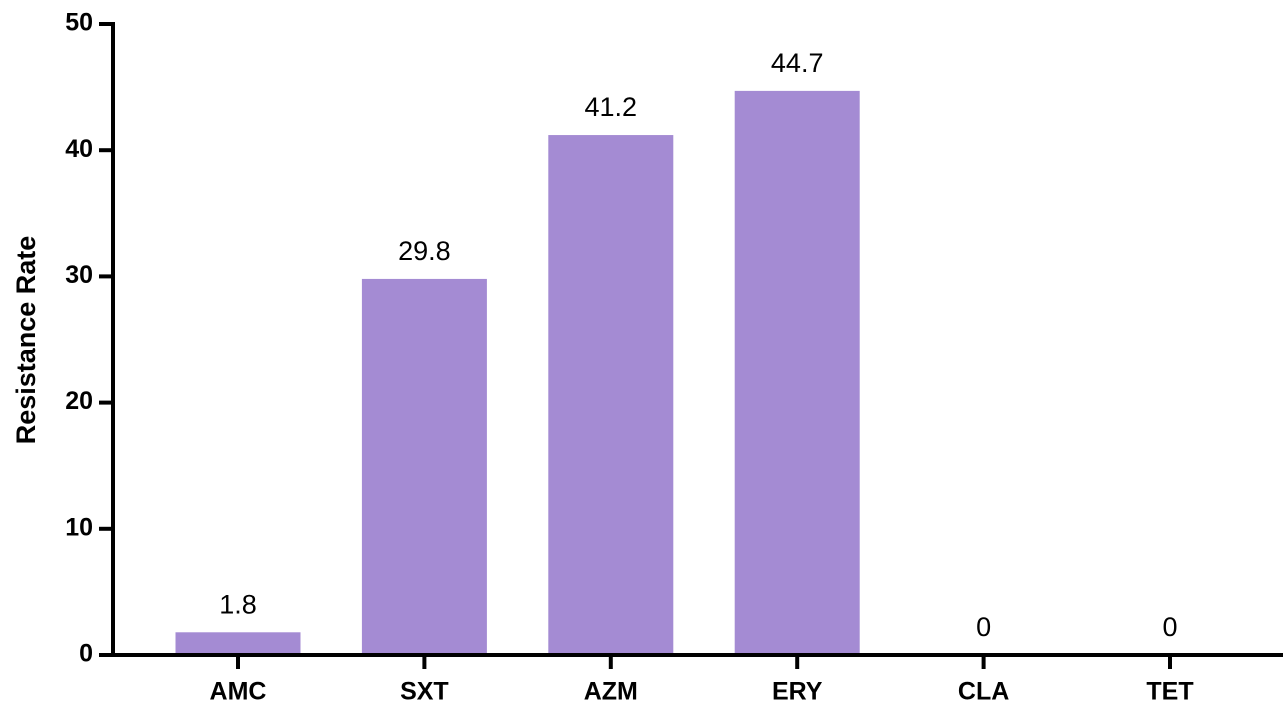 This screenshot has width=1285, height=704. What do you see at coordinates (983, 691) in the screenshot?
I see `x-tick-label: CLA` at bounding box center [983, 691].